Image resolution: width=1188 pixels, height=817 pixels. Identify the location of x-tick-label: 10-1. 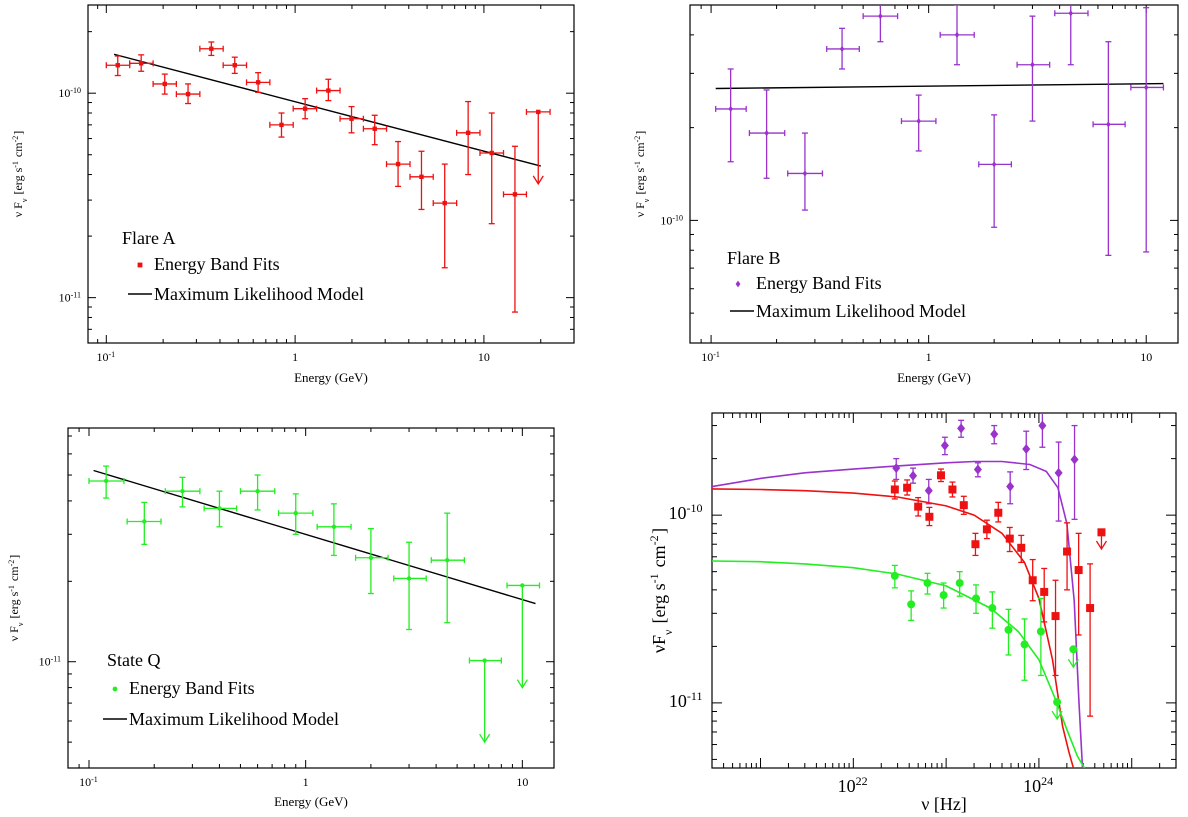
(89, 782).